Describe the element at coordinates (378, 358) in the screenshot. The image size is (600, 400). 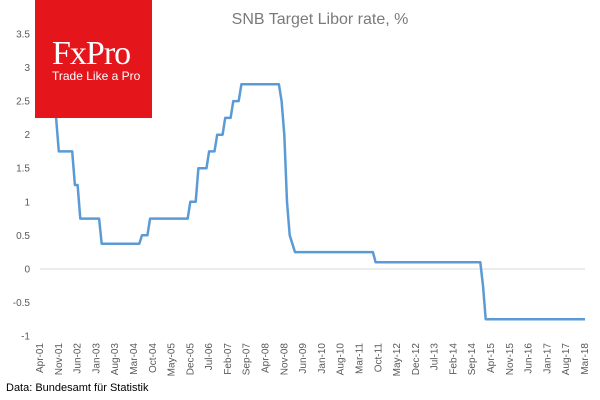
I see `x-tick-label: Oct-11` at that location.